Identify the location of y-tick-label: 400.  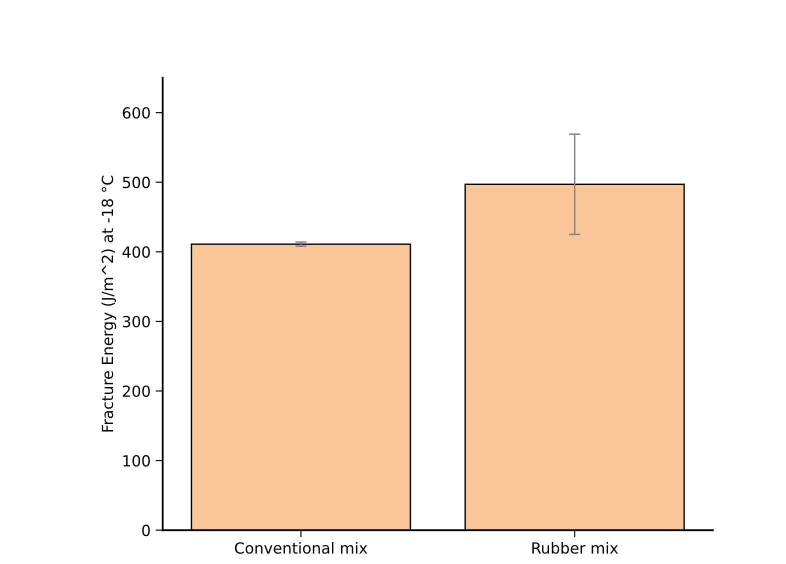
(136, 252).